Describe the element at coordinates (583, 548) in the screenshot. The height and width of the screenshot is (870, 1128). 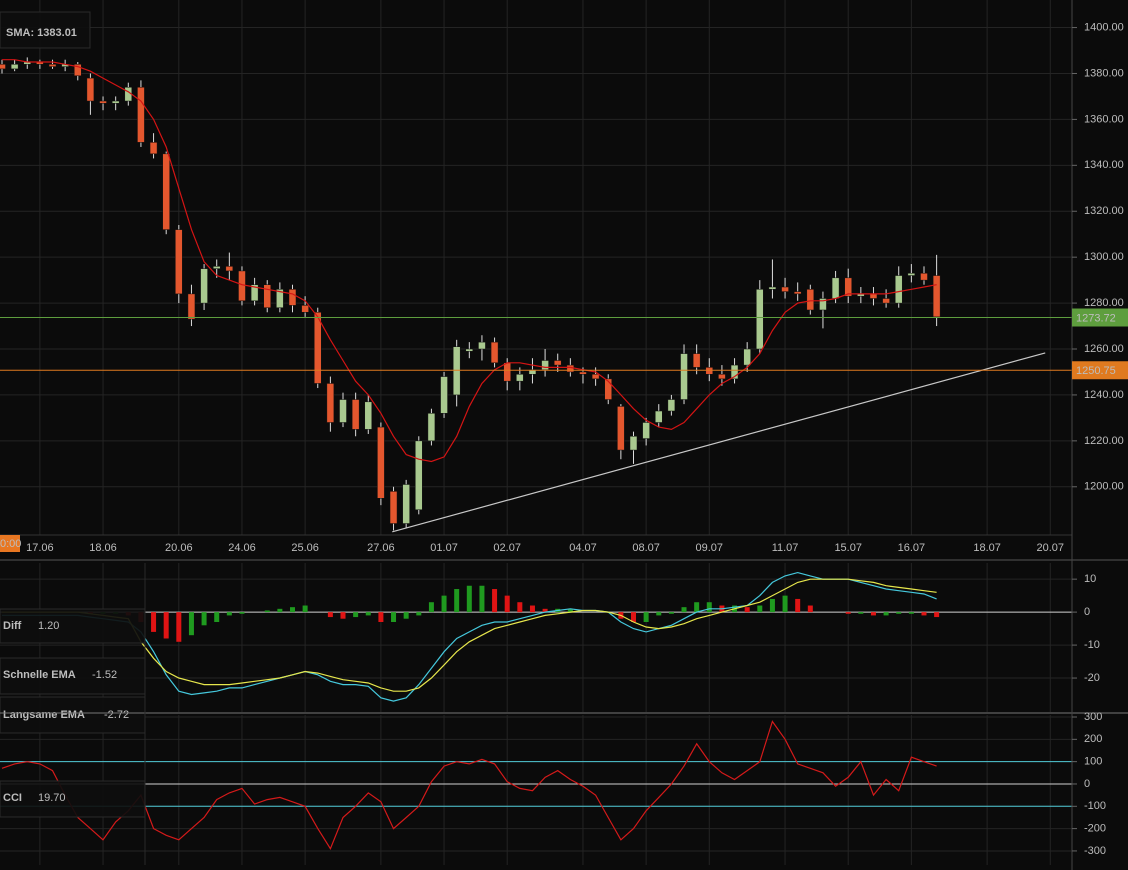
I see `x-tick-label: 04.07` at that location.